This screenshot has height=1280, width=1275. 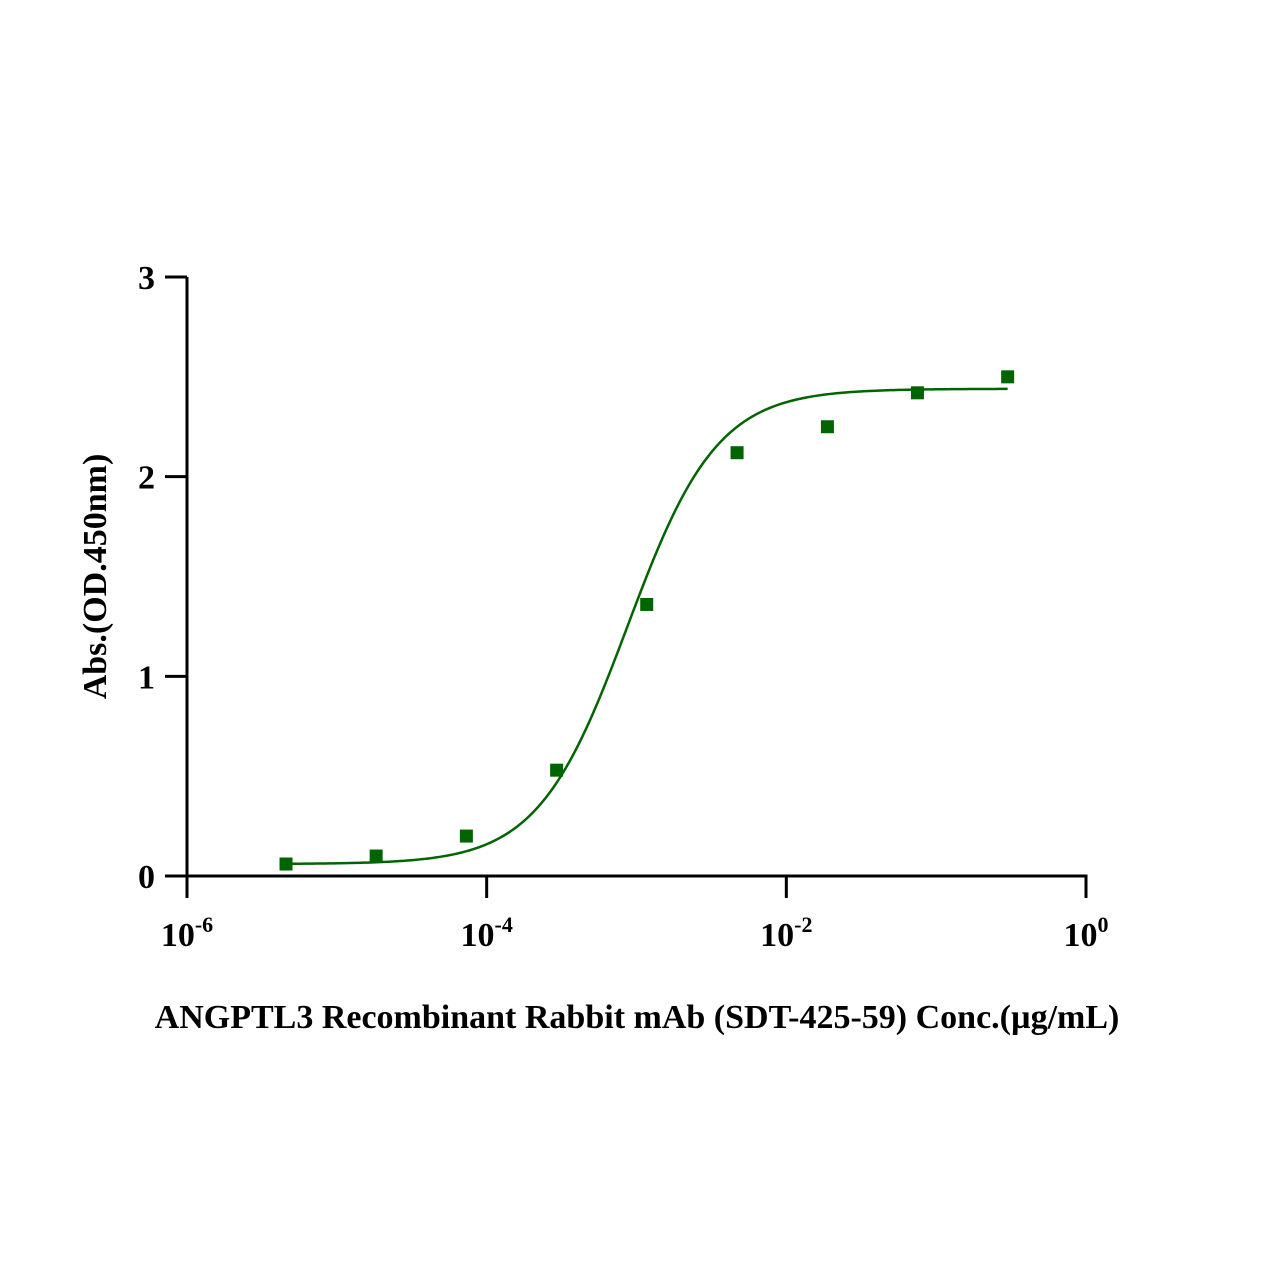 I want to click on y-axis-title: Abs.(OD.450nm), so click(x=95, y=577).